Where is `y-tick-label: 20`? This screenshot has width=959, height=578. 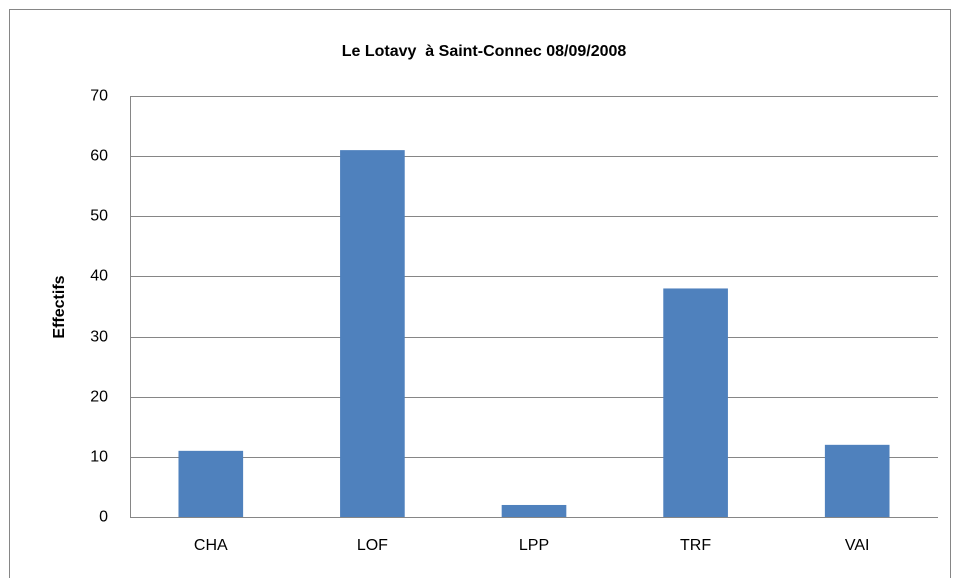 y-tick-label: 20 is located at coordinates (99, 397).